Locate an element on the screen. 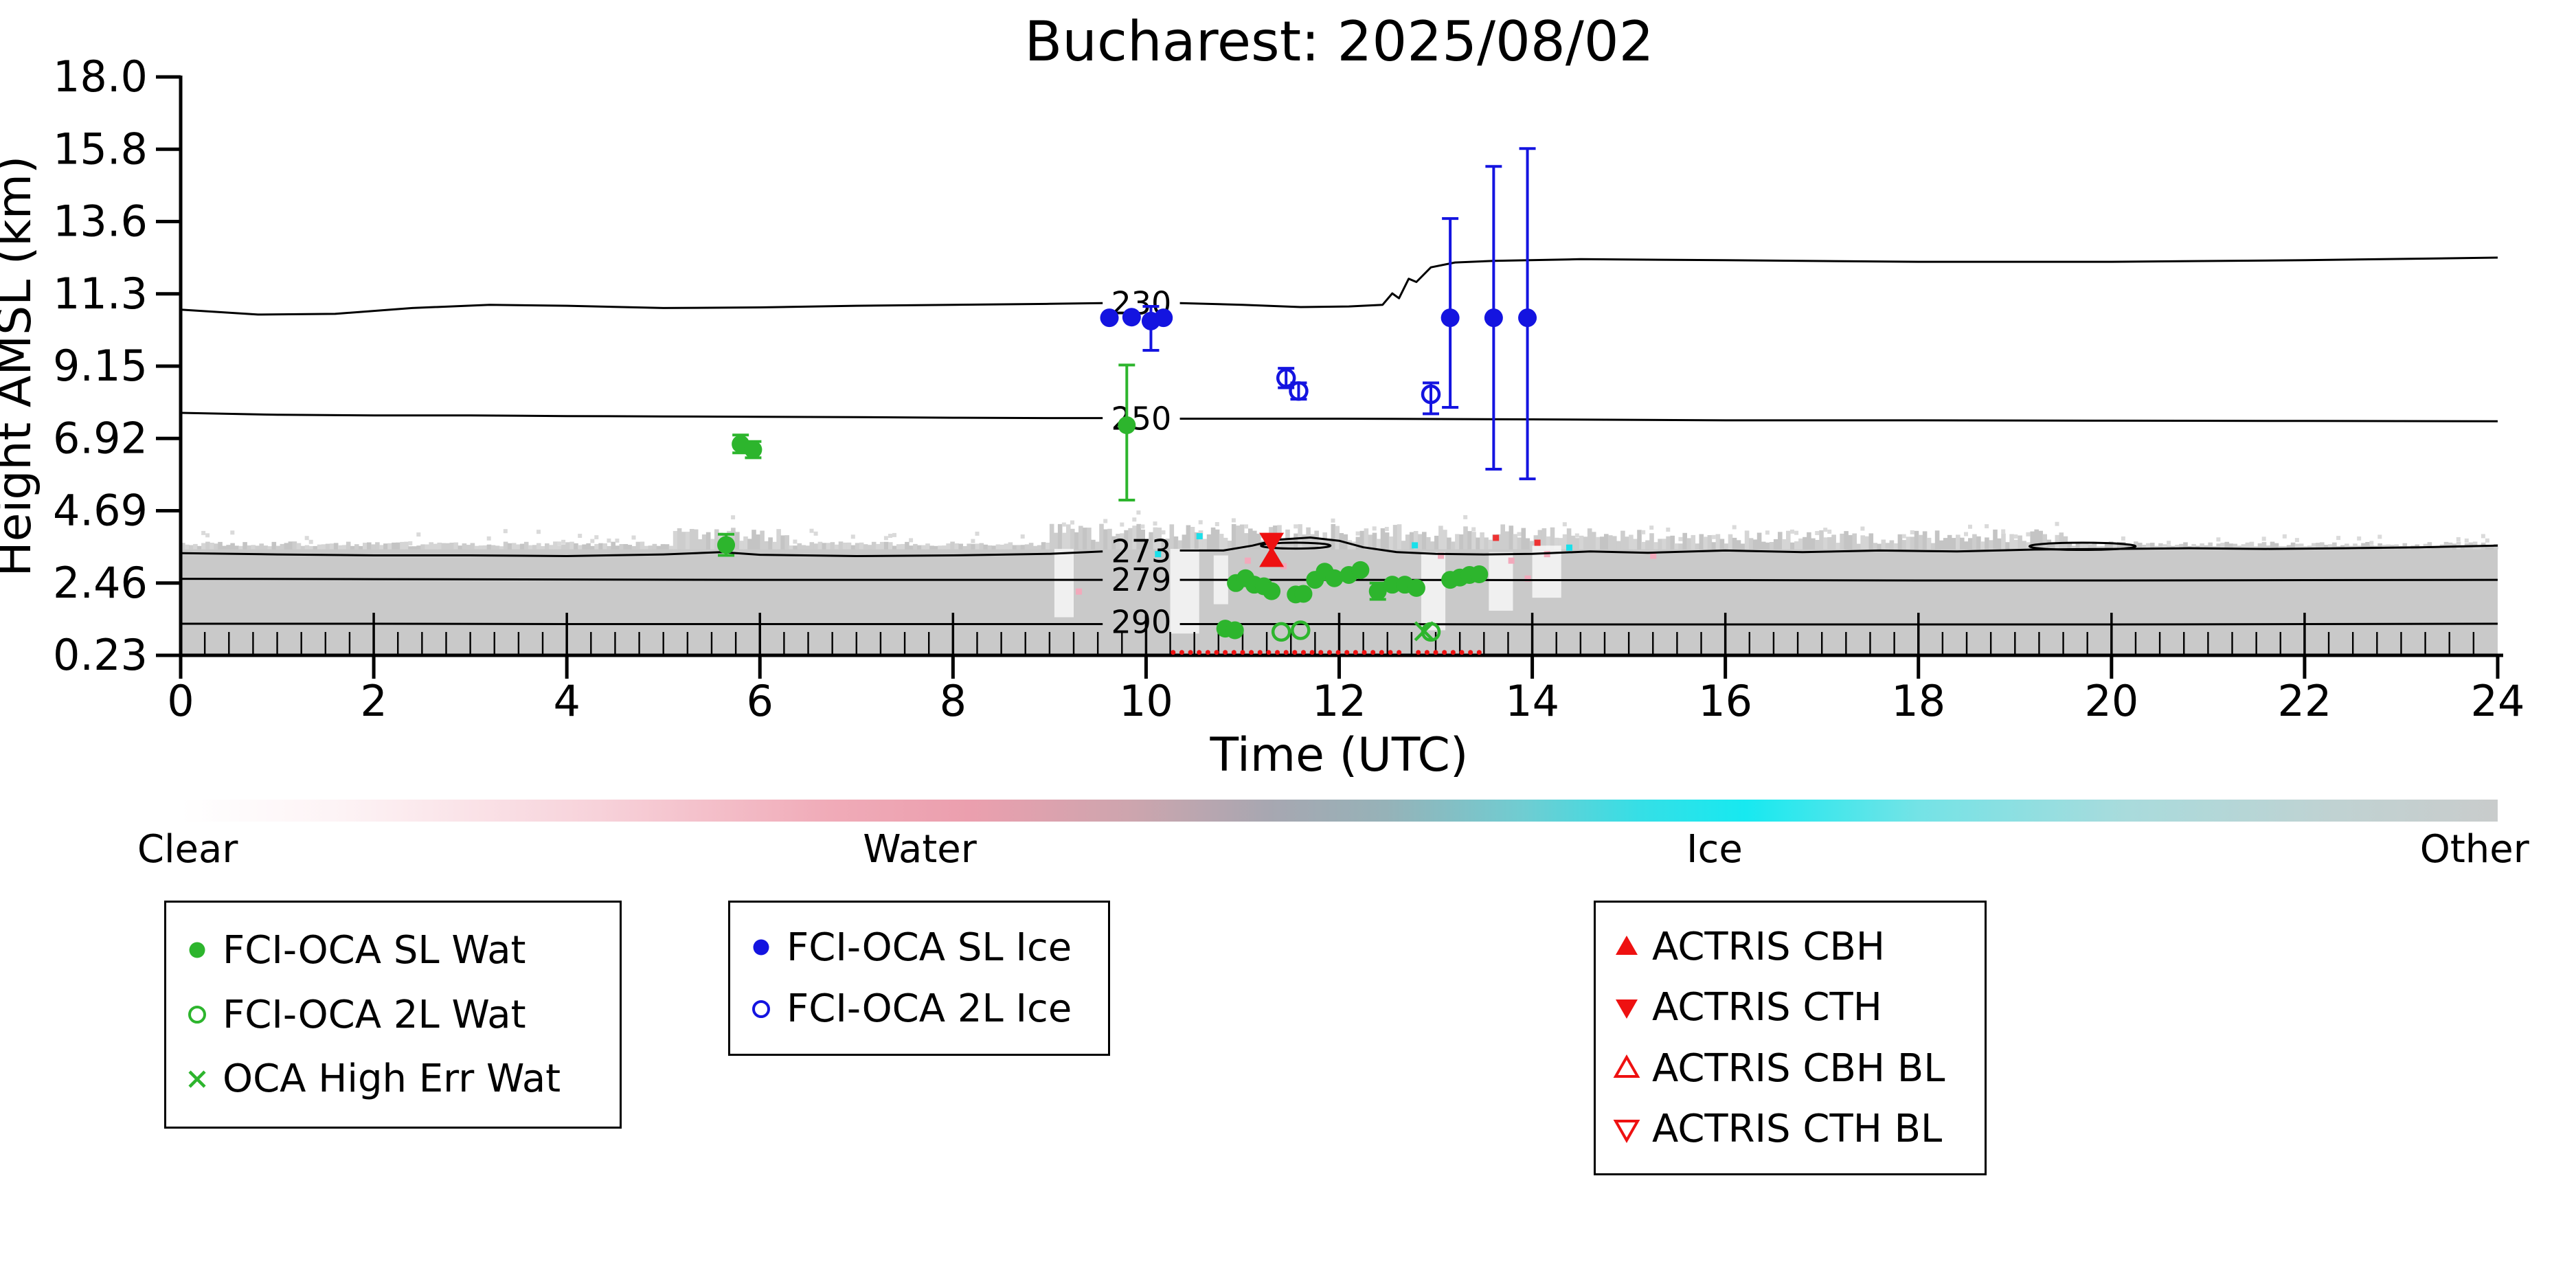  series-fci-oca-sl-wat is located at coordinates (1103, 501).